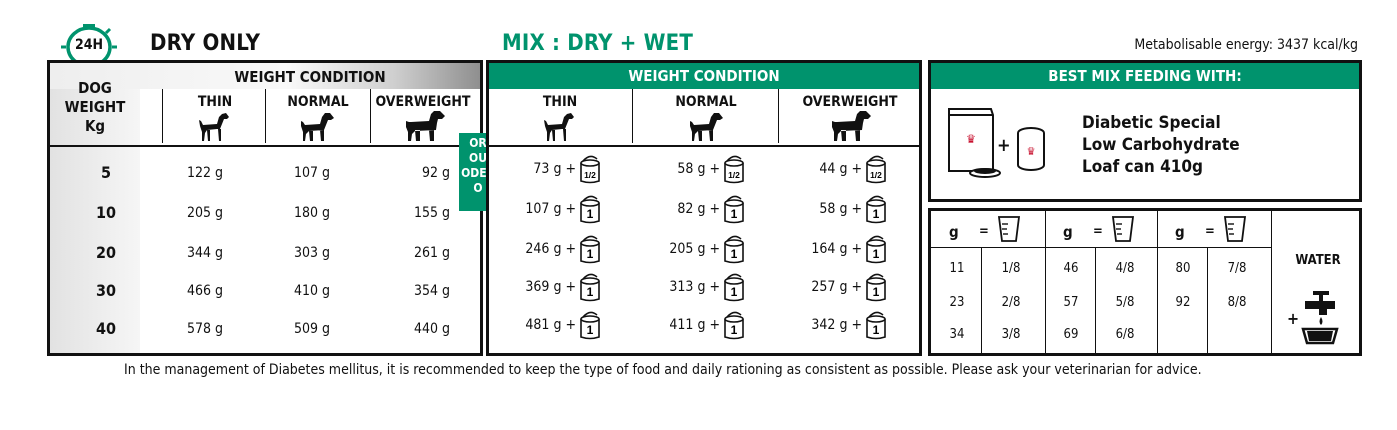  What do you see at coordinates (1320, 318) in the screenshot?
I see `water-tap-icon` at bounding box center [1320, 318].